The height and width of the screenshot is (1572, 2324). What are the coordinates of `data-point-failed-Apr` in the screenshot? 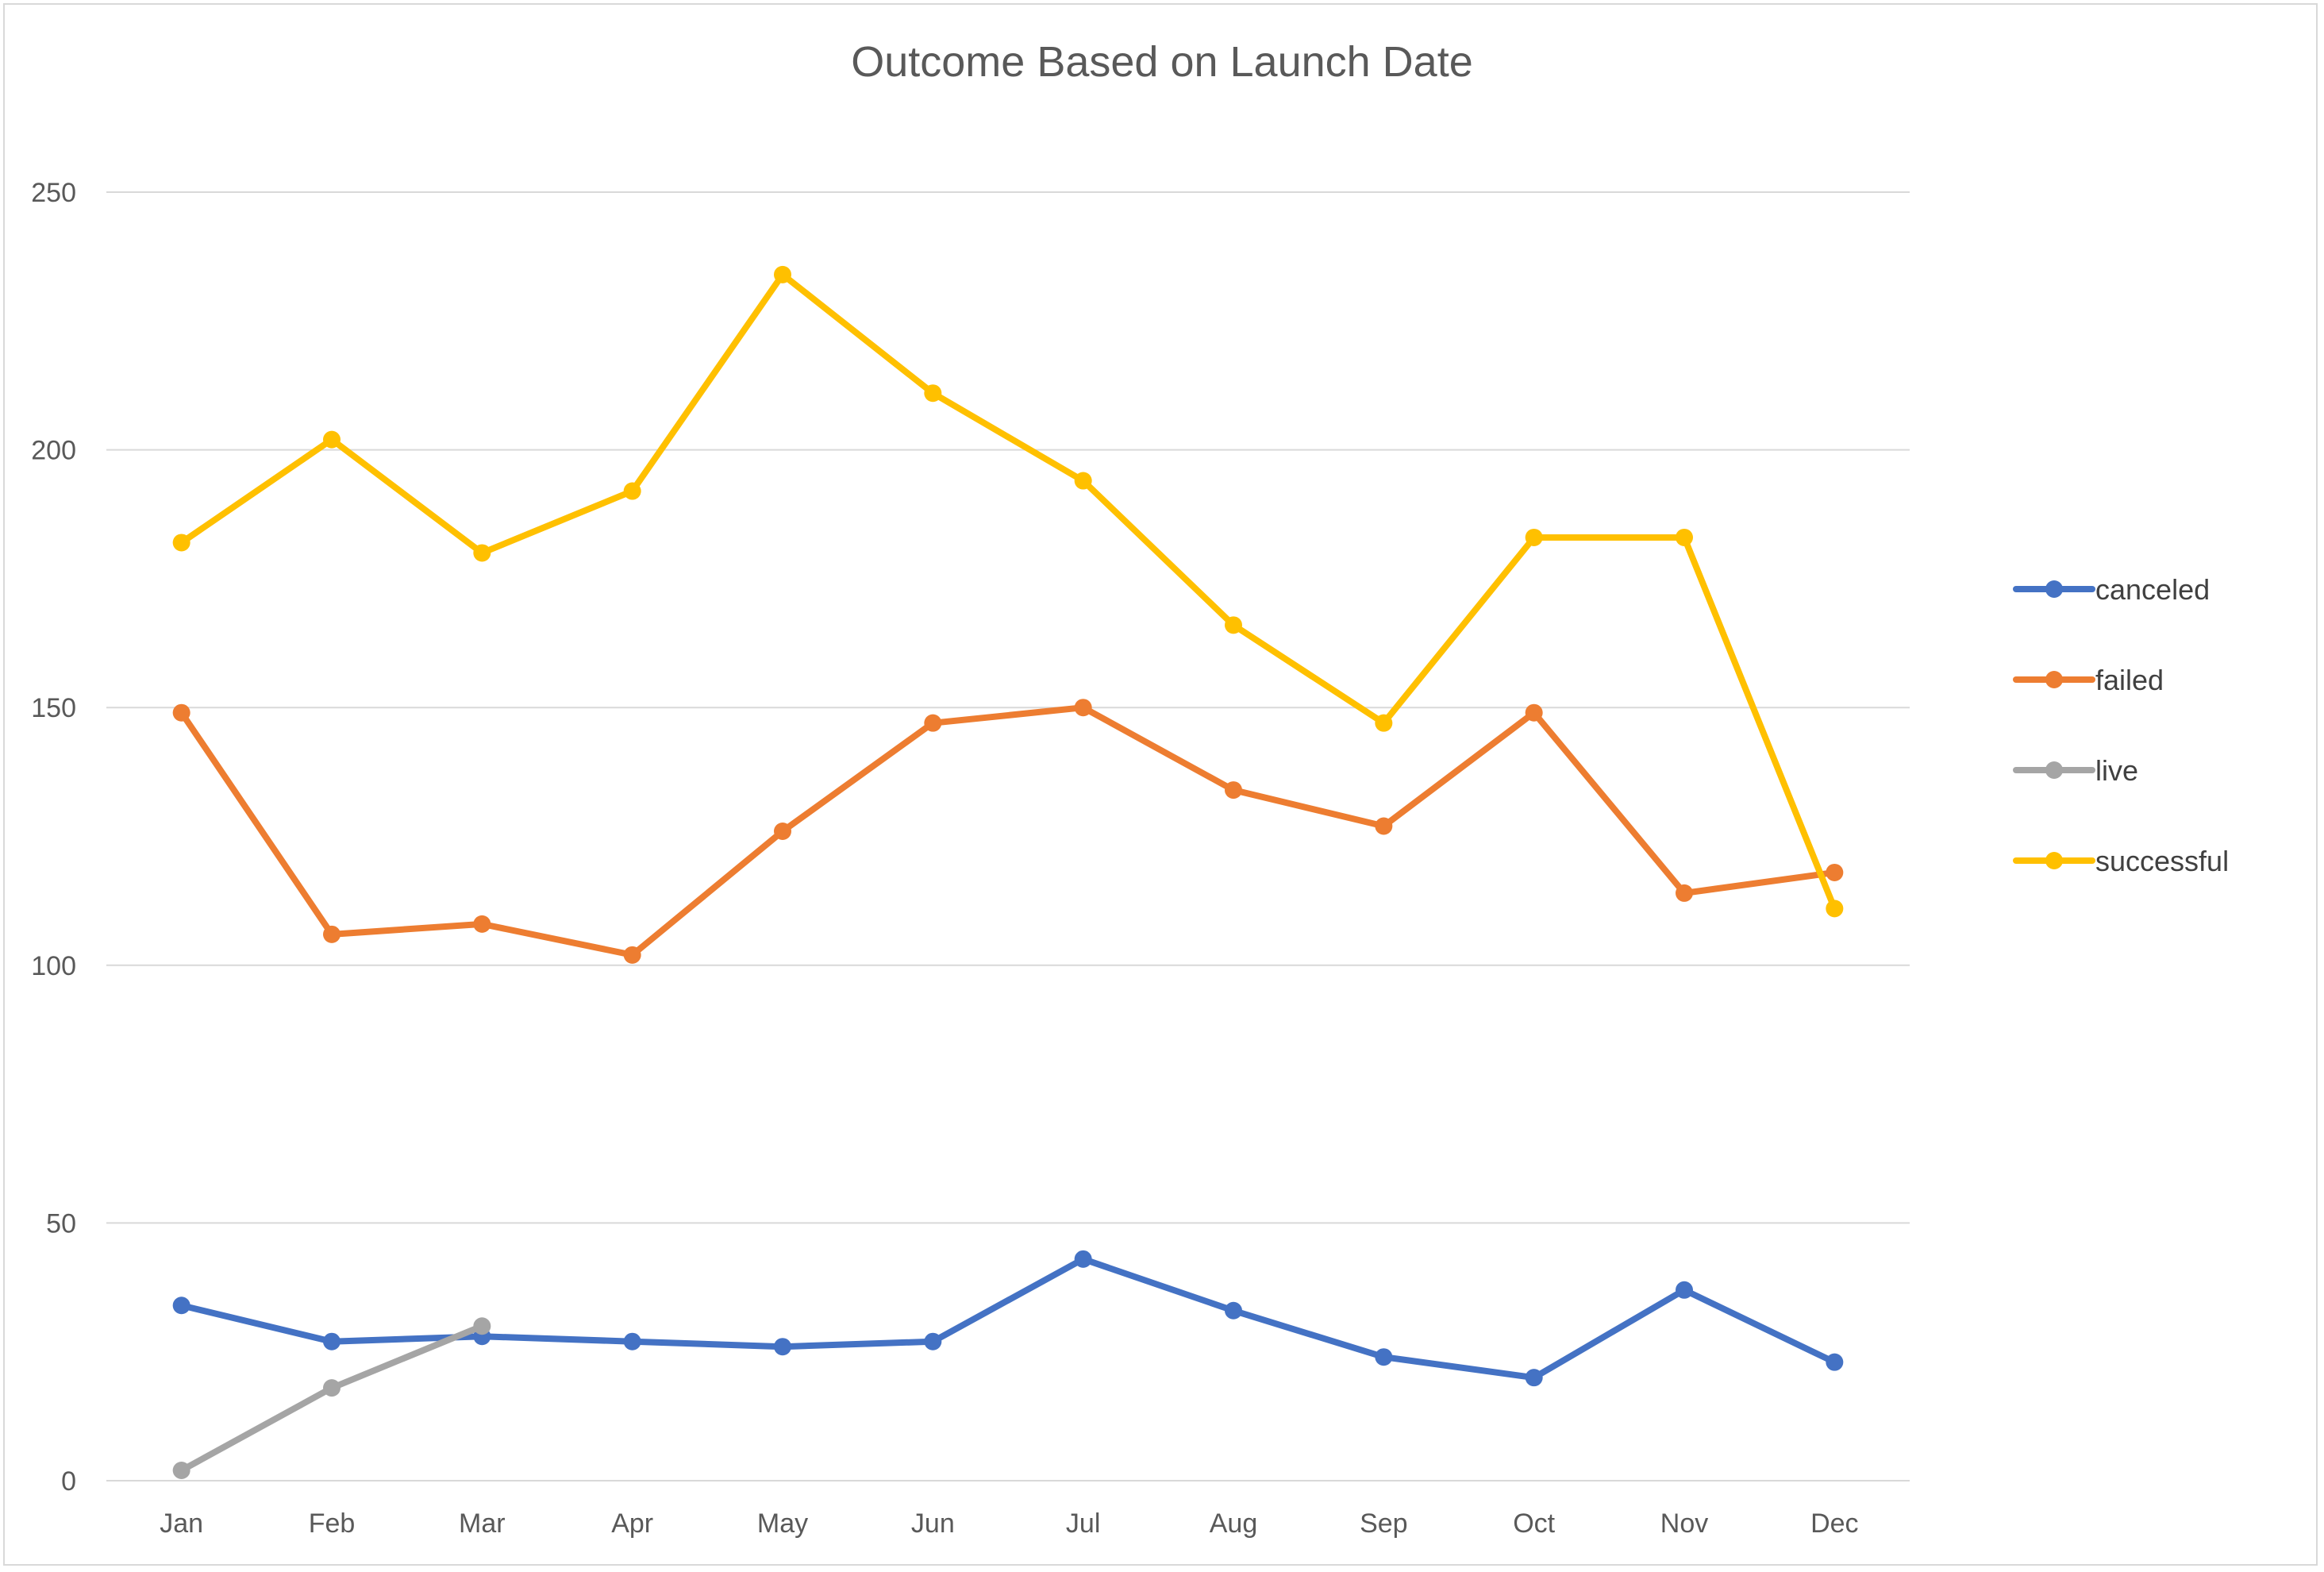 It's located at (632, 955).